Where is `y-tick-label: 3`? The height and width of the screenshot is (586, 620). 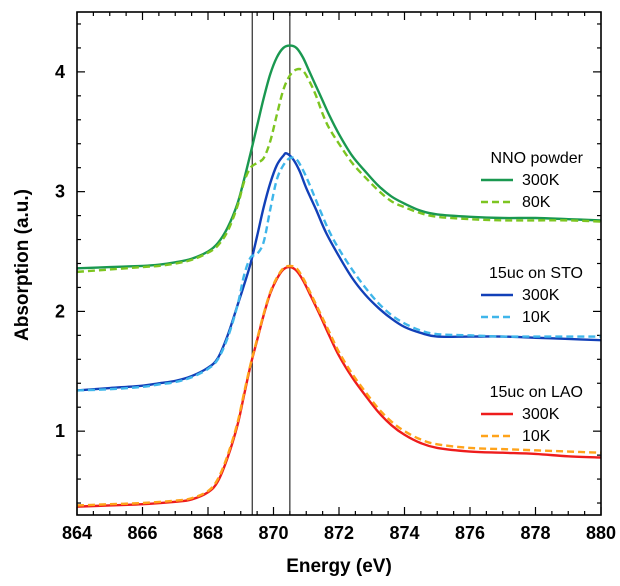
y-tick-label: 3 is located at coordinates (60, 192).